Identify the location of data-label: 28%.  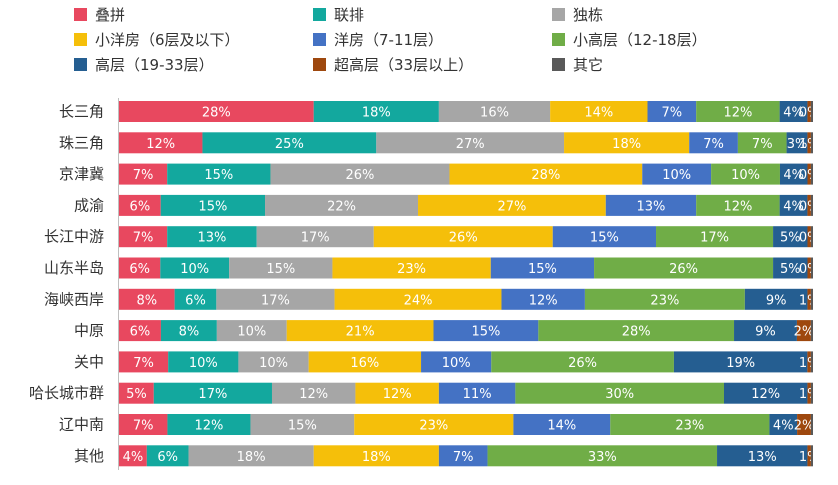
(636, 332).